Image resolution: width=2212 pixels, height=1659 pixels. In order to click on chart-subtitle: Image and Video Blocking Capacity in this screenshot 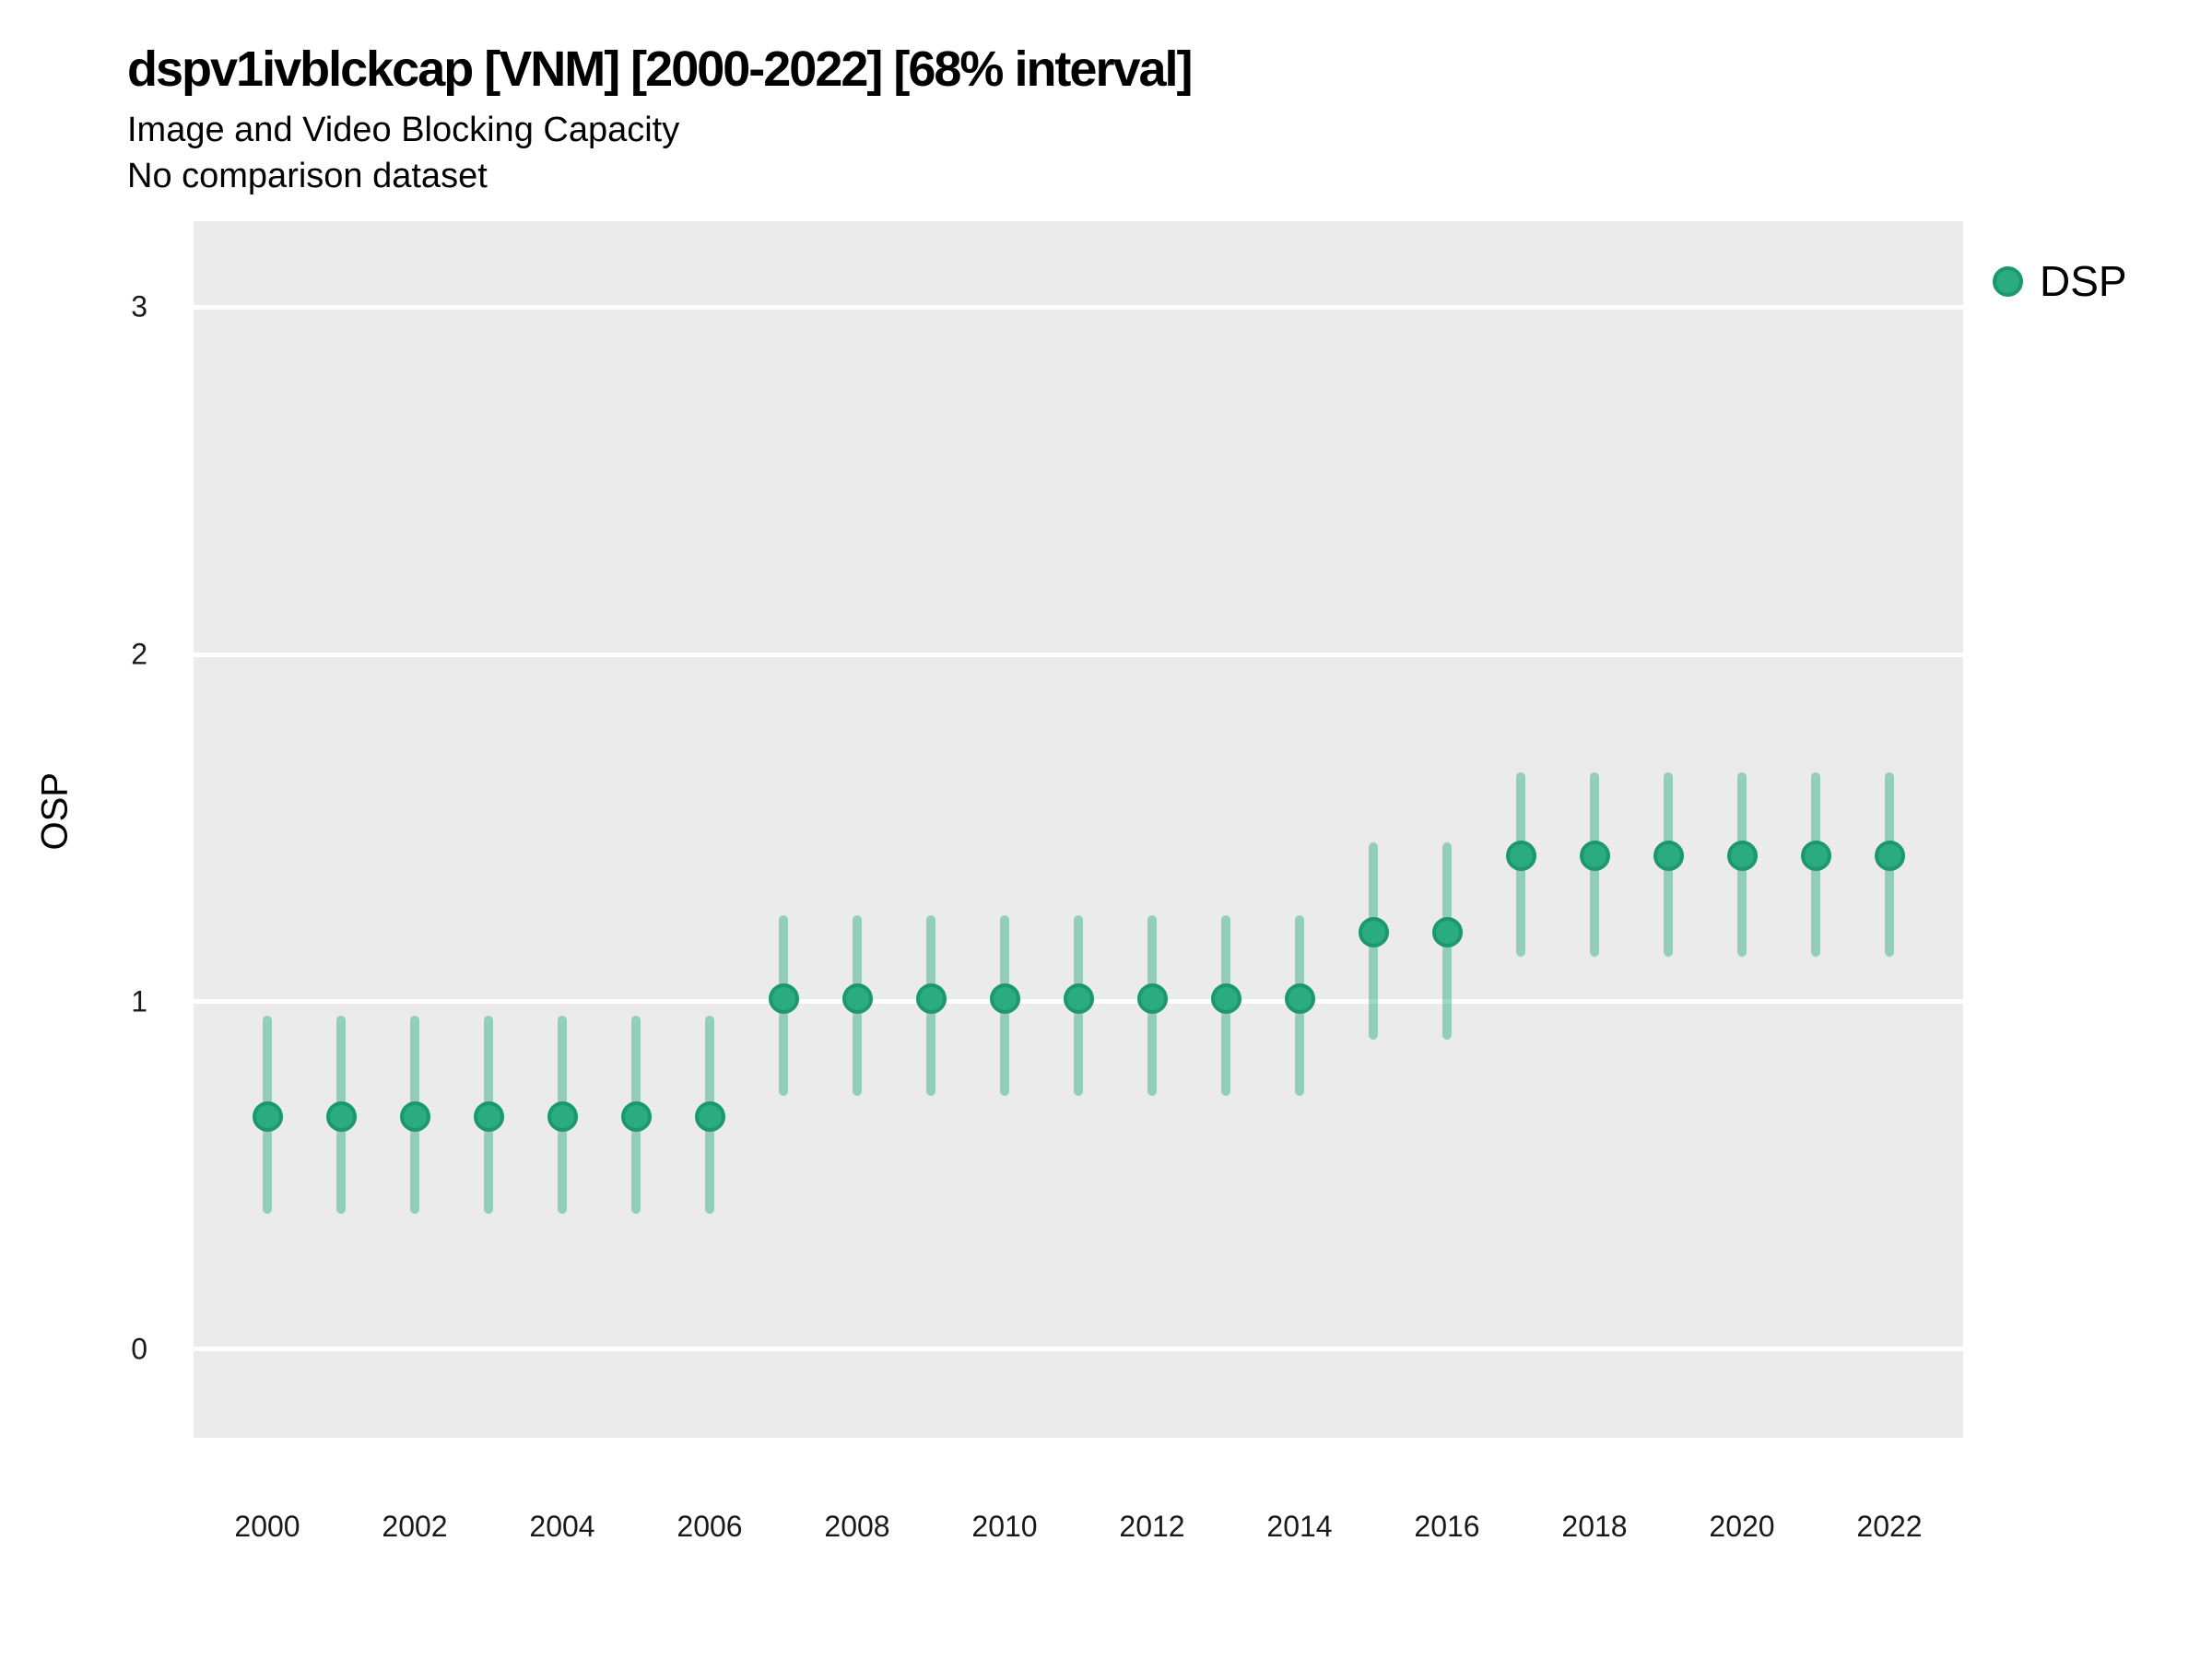, I will do `click(403, 130)`.